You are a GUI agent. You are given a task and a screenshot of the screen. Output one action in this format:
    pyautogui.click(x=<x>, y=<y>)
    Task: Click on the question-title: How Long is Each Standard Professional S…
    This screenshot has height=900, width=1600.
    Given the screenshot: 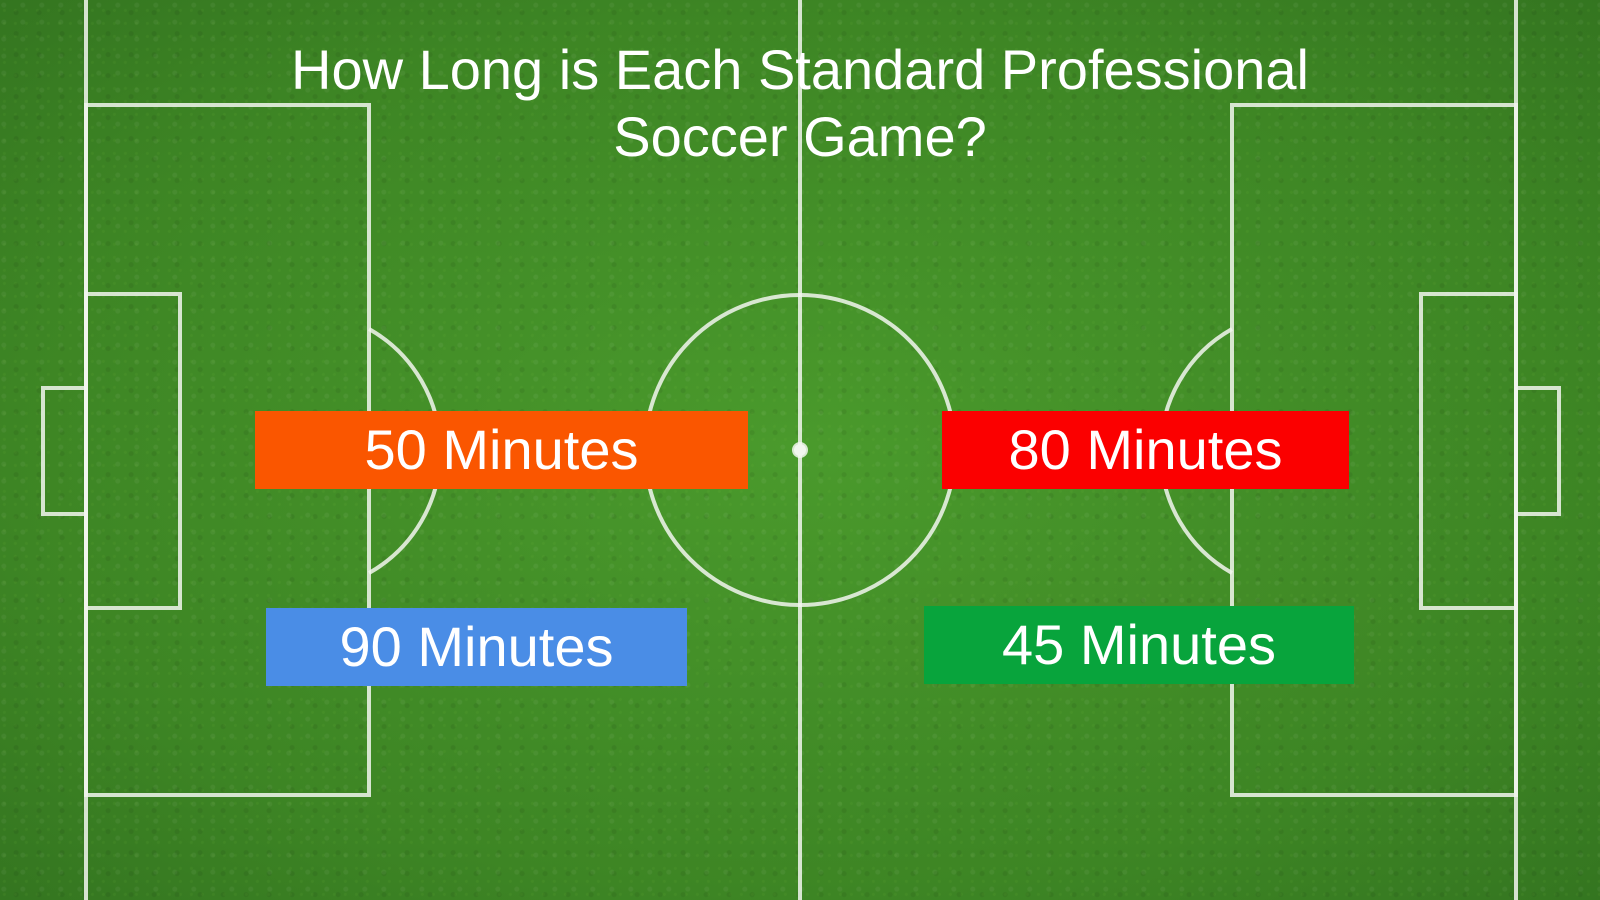 What is the action you would take?
    pyautogui.click(x=800, y=103)
    